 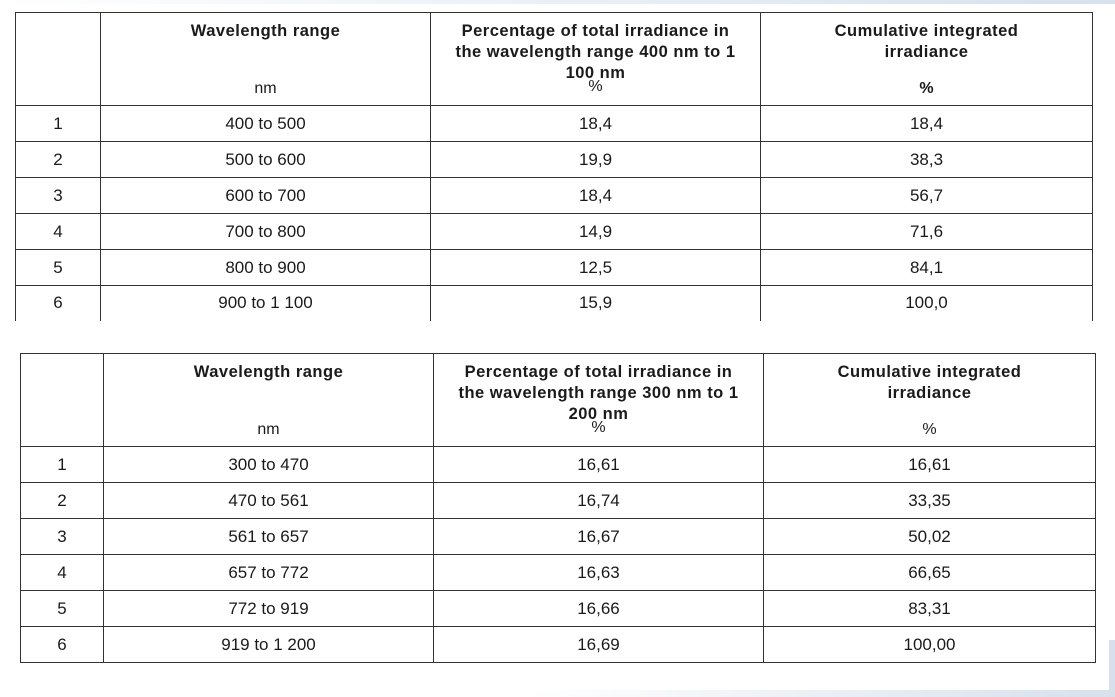 What do you see at coordinates (265, 231) in the screenshot?
I see `wavelength-range-cell: 700 to 800` at bounding box center [265, 231].